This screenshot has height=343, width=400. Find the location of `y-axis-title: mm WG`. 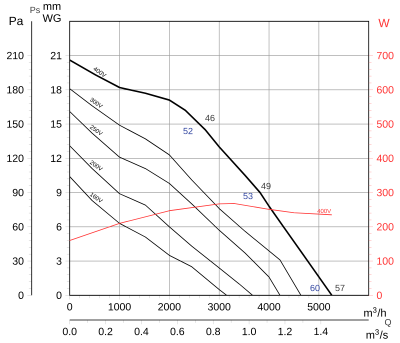

y-axis-title: mm WG is located at coordinates (51, 13).